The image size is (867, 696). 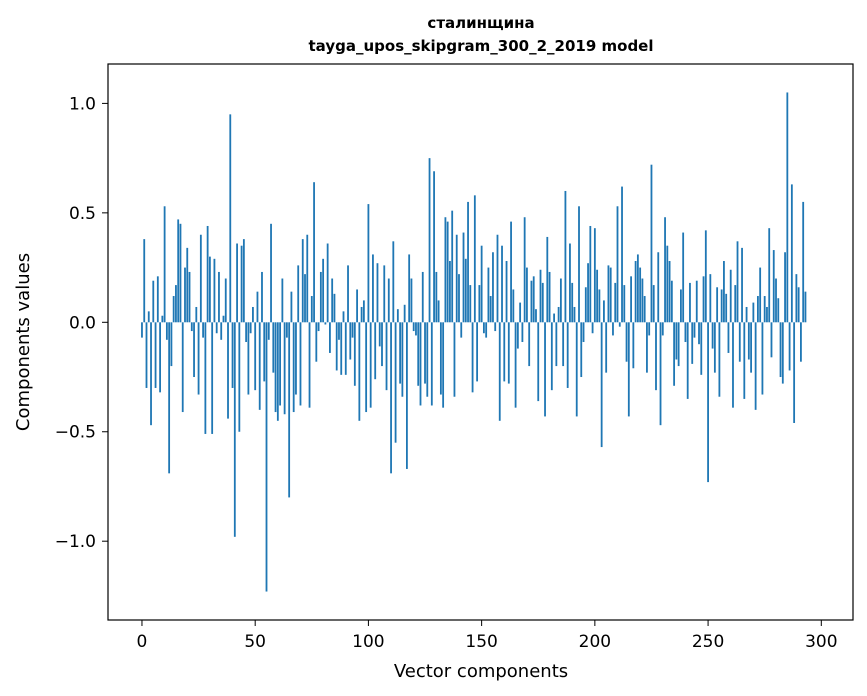 I want to click on x-tick-label: 100, so click(x=368, y=642).